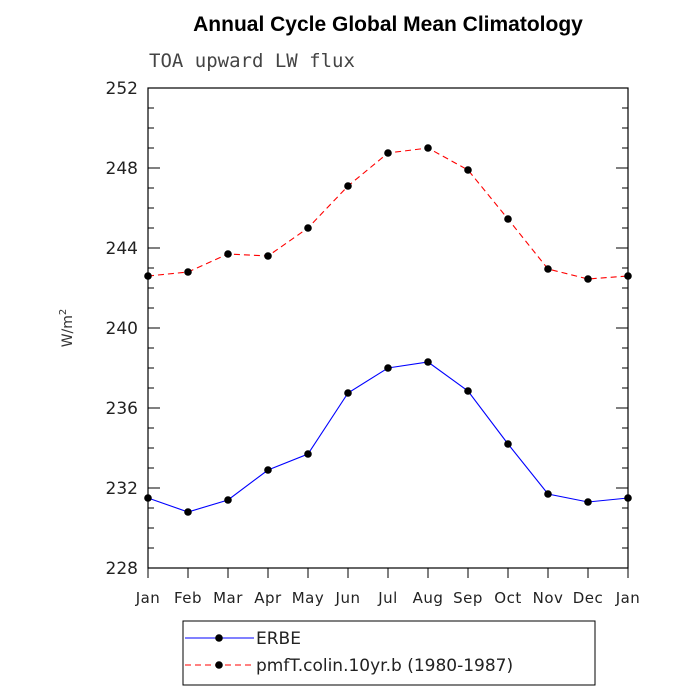  I want to click on legend-label: pmfT.colin.10yr.b (1980-1987), so click(384, 666).